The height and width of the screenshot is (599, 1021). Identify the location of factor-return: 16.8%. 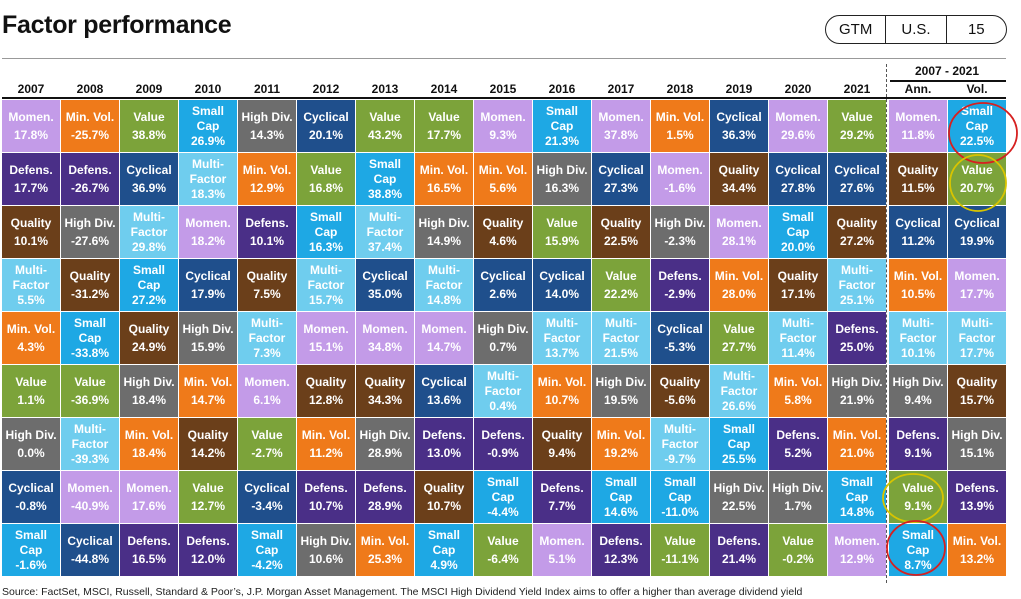
(326, 187).